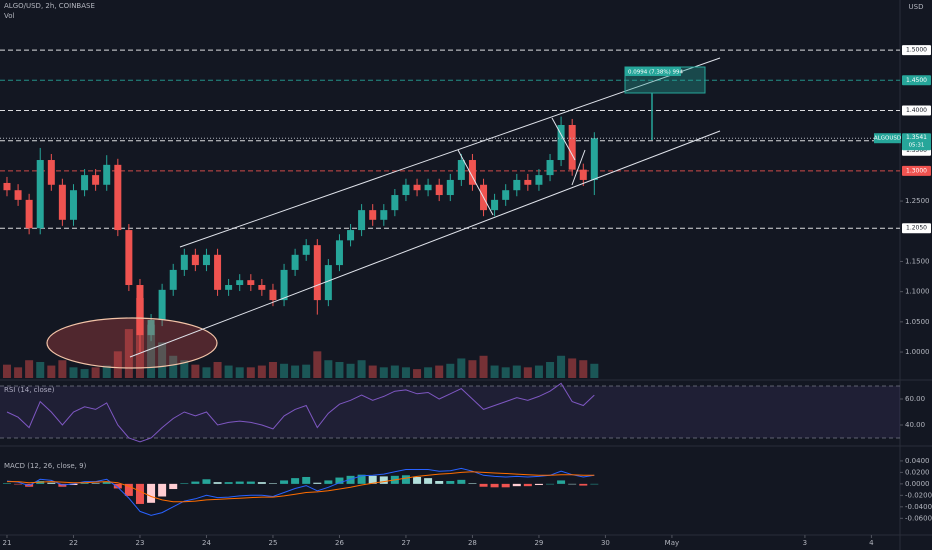 The image size is (932, 550). What do you see at coordinates (300, 412) in the screenshot?
I see `rsi-line` at bounding box center [300, 412].